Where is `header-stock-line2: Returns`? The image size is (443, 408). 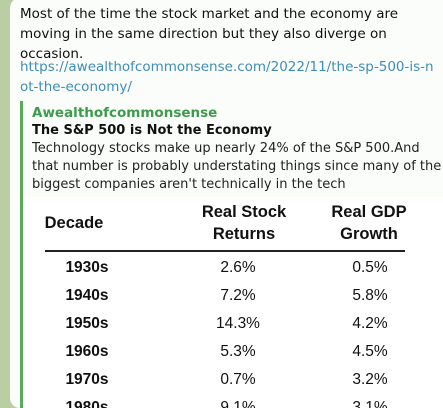
header-stock-line2: Returns is located at coordinates (244, 234).